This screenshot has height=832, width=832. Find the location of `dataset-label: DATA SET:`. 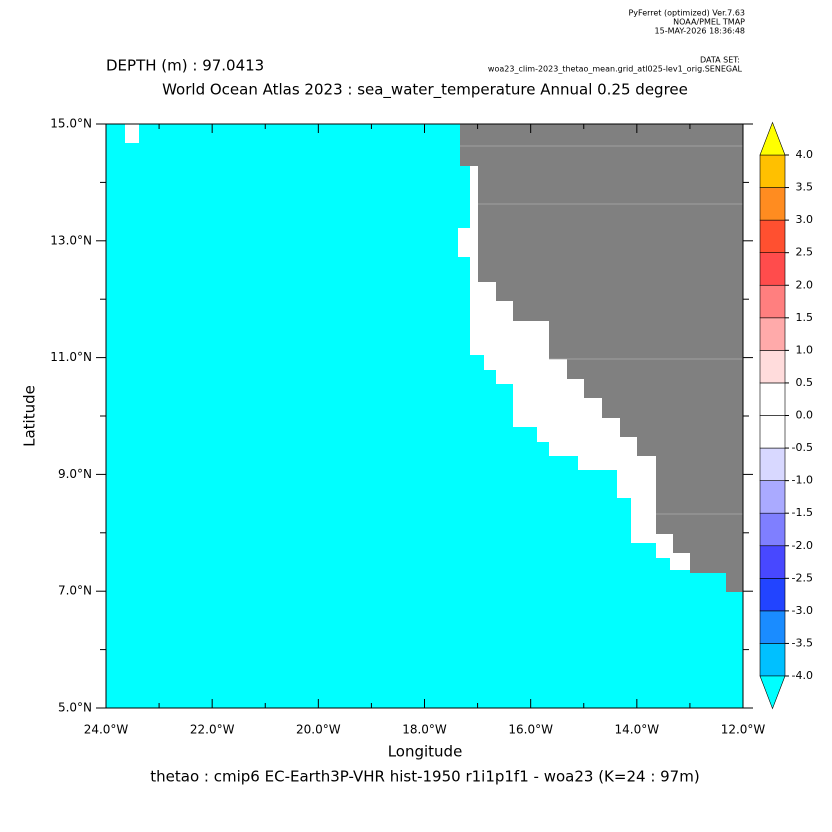

dataset-label: DATA SET: is located at coordinates (720, 60).